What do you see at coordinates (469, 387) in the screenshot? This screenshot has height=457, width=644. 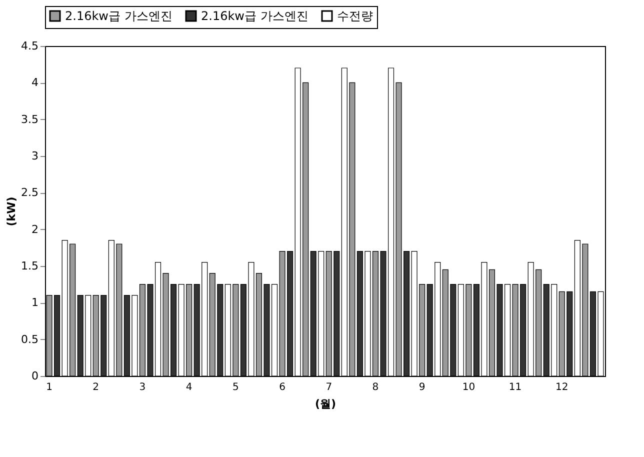 I see `x-tick-label: 10` at bounding box center [469, 387].